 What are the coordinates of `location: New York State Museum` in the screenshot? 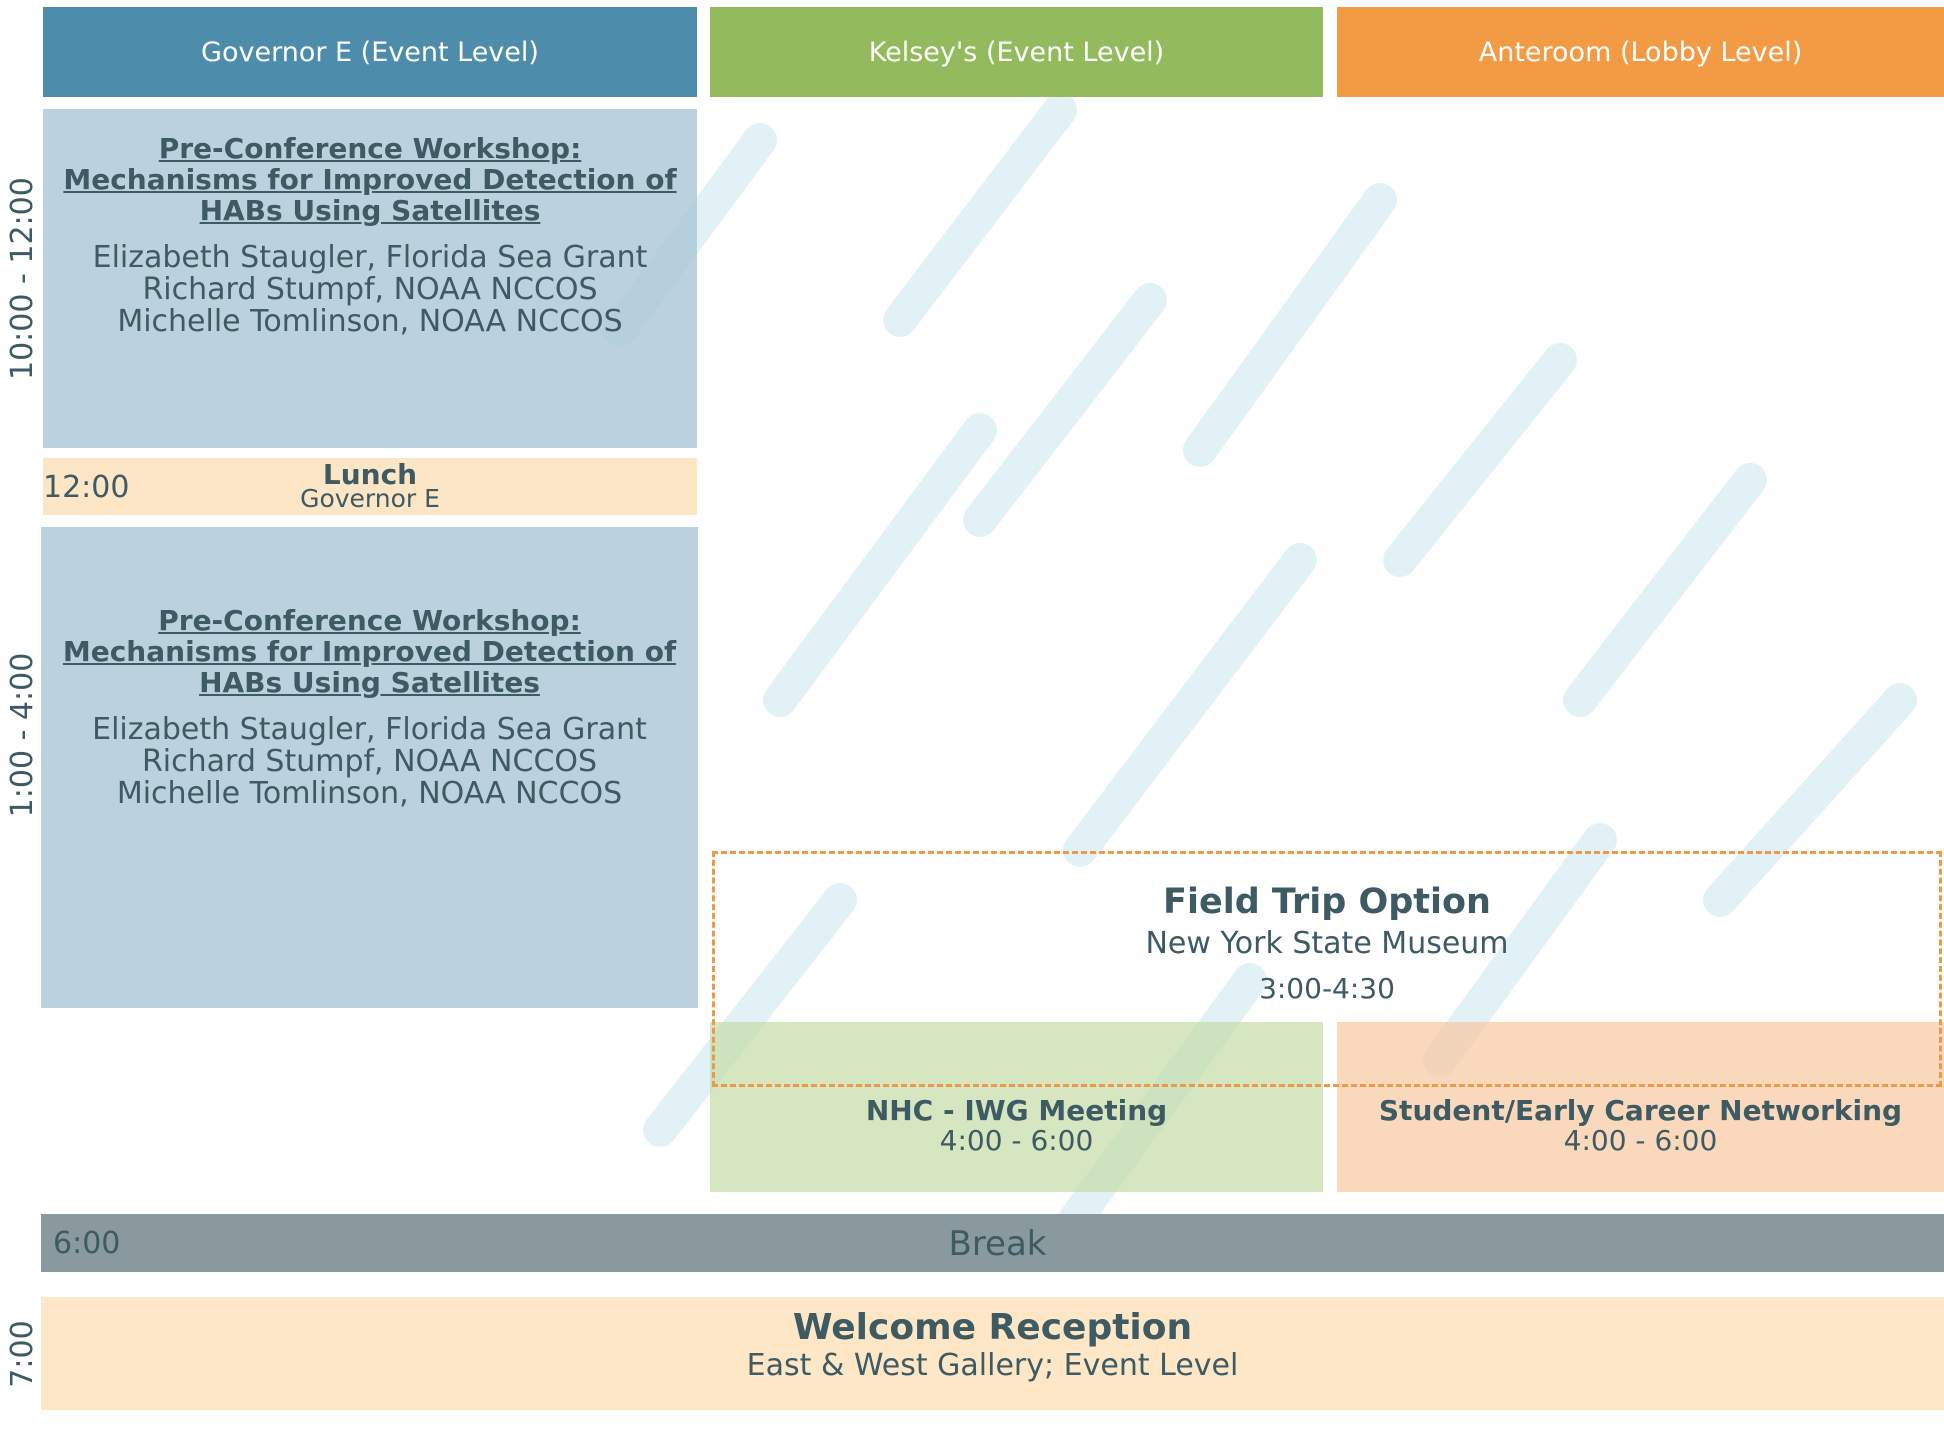 It's located at (1327, 943).